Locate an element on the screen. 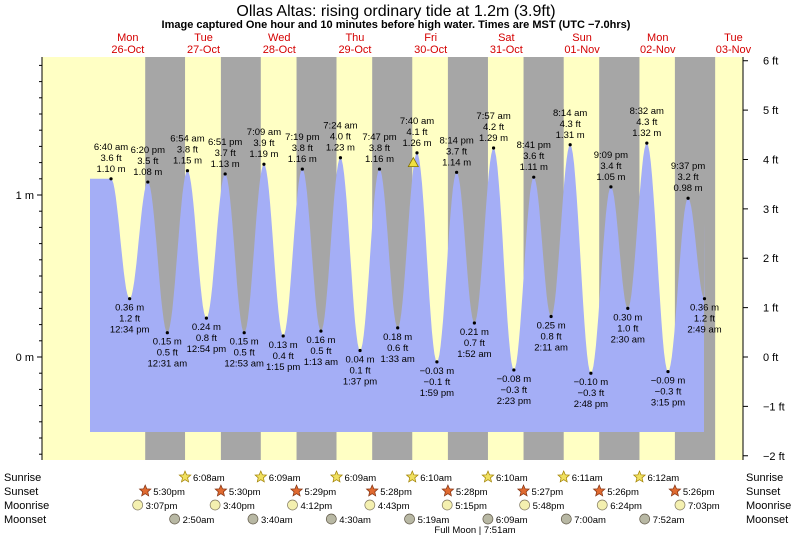 This screenshot has height=539, width=793. tide-time: 1:13 am is located at coordinates (321, 362).